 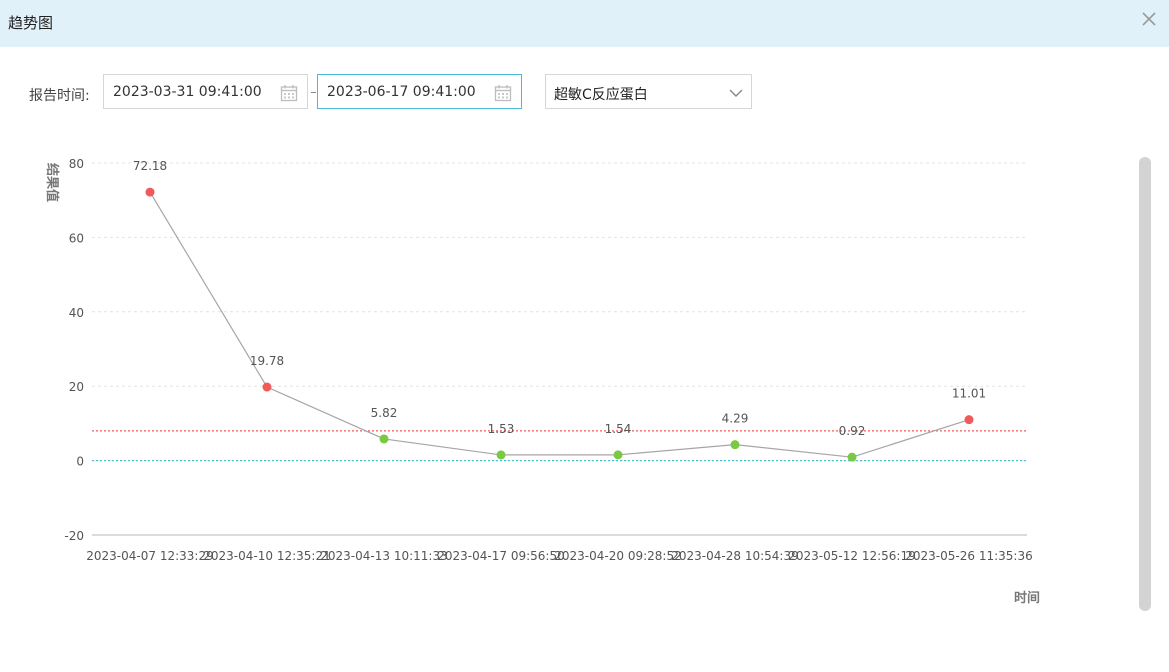 I want to click on data-label: 0.92, so click(x=852, y=431).